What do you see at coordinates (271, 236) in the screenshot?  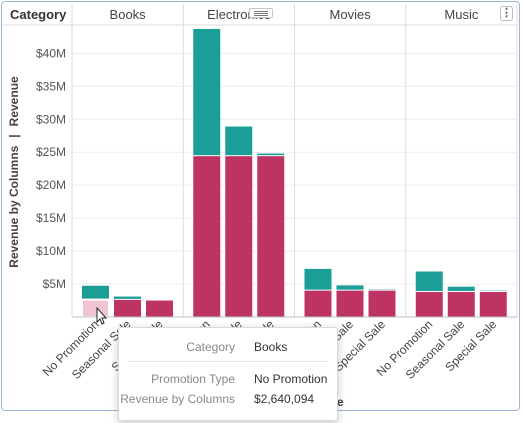 I see `bar-electronics-special-sale-revenue-by-columns` at bounding box center [271, 236].